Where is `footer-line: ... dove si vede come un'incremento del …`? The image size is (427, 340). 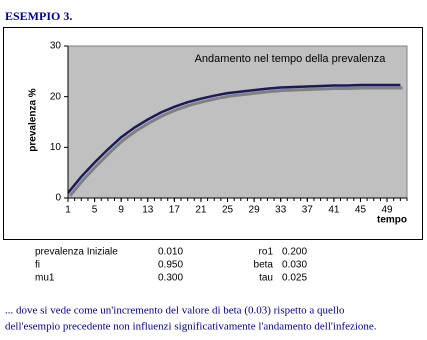 footer-line: ... dove si vede come un'incremento del … is located at coordinates (175, 311).